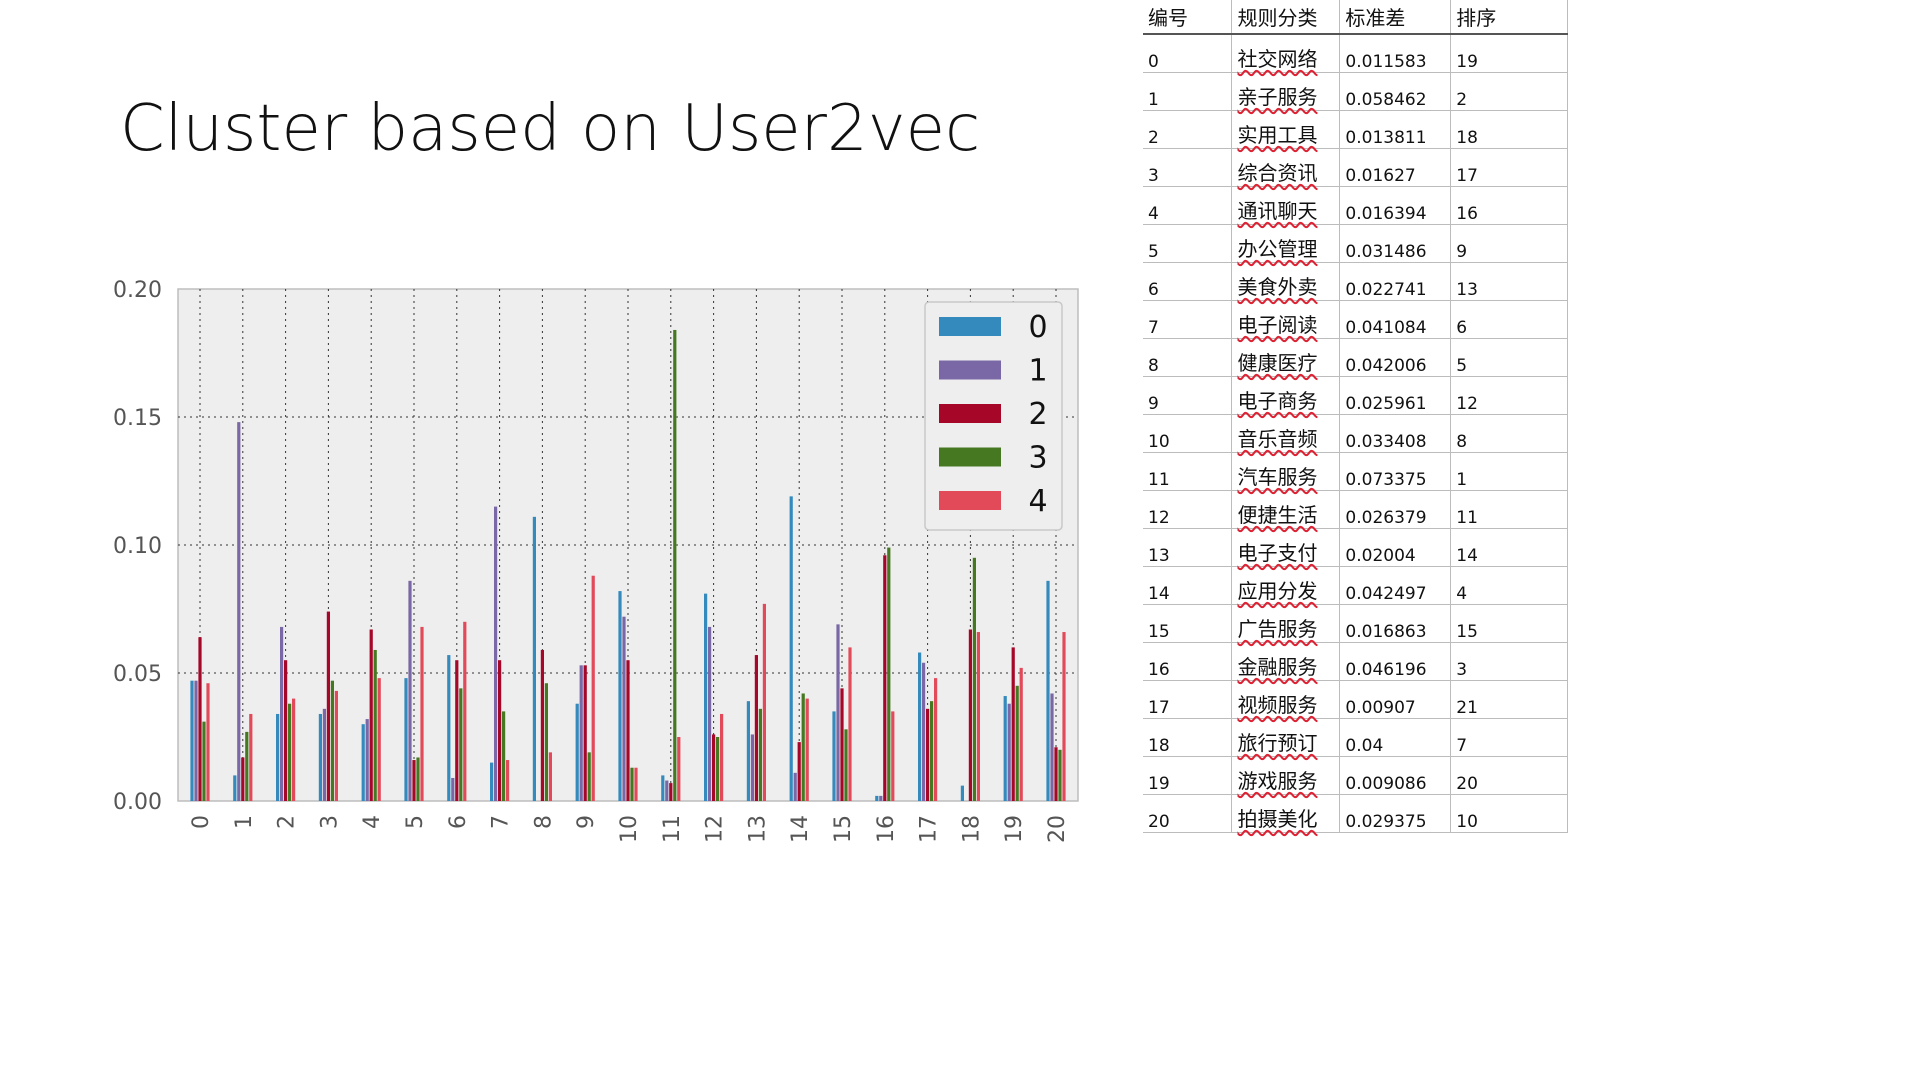 This screenshot has width=1920, height=1080. I want to click on bar-cat15-series4, so click(850, 724).